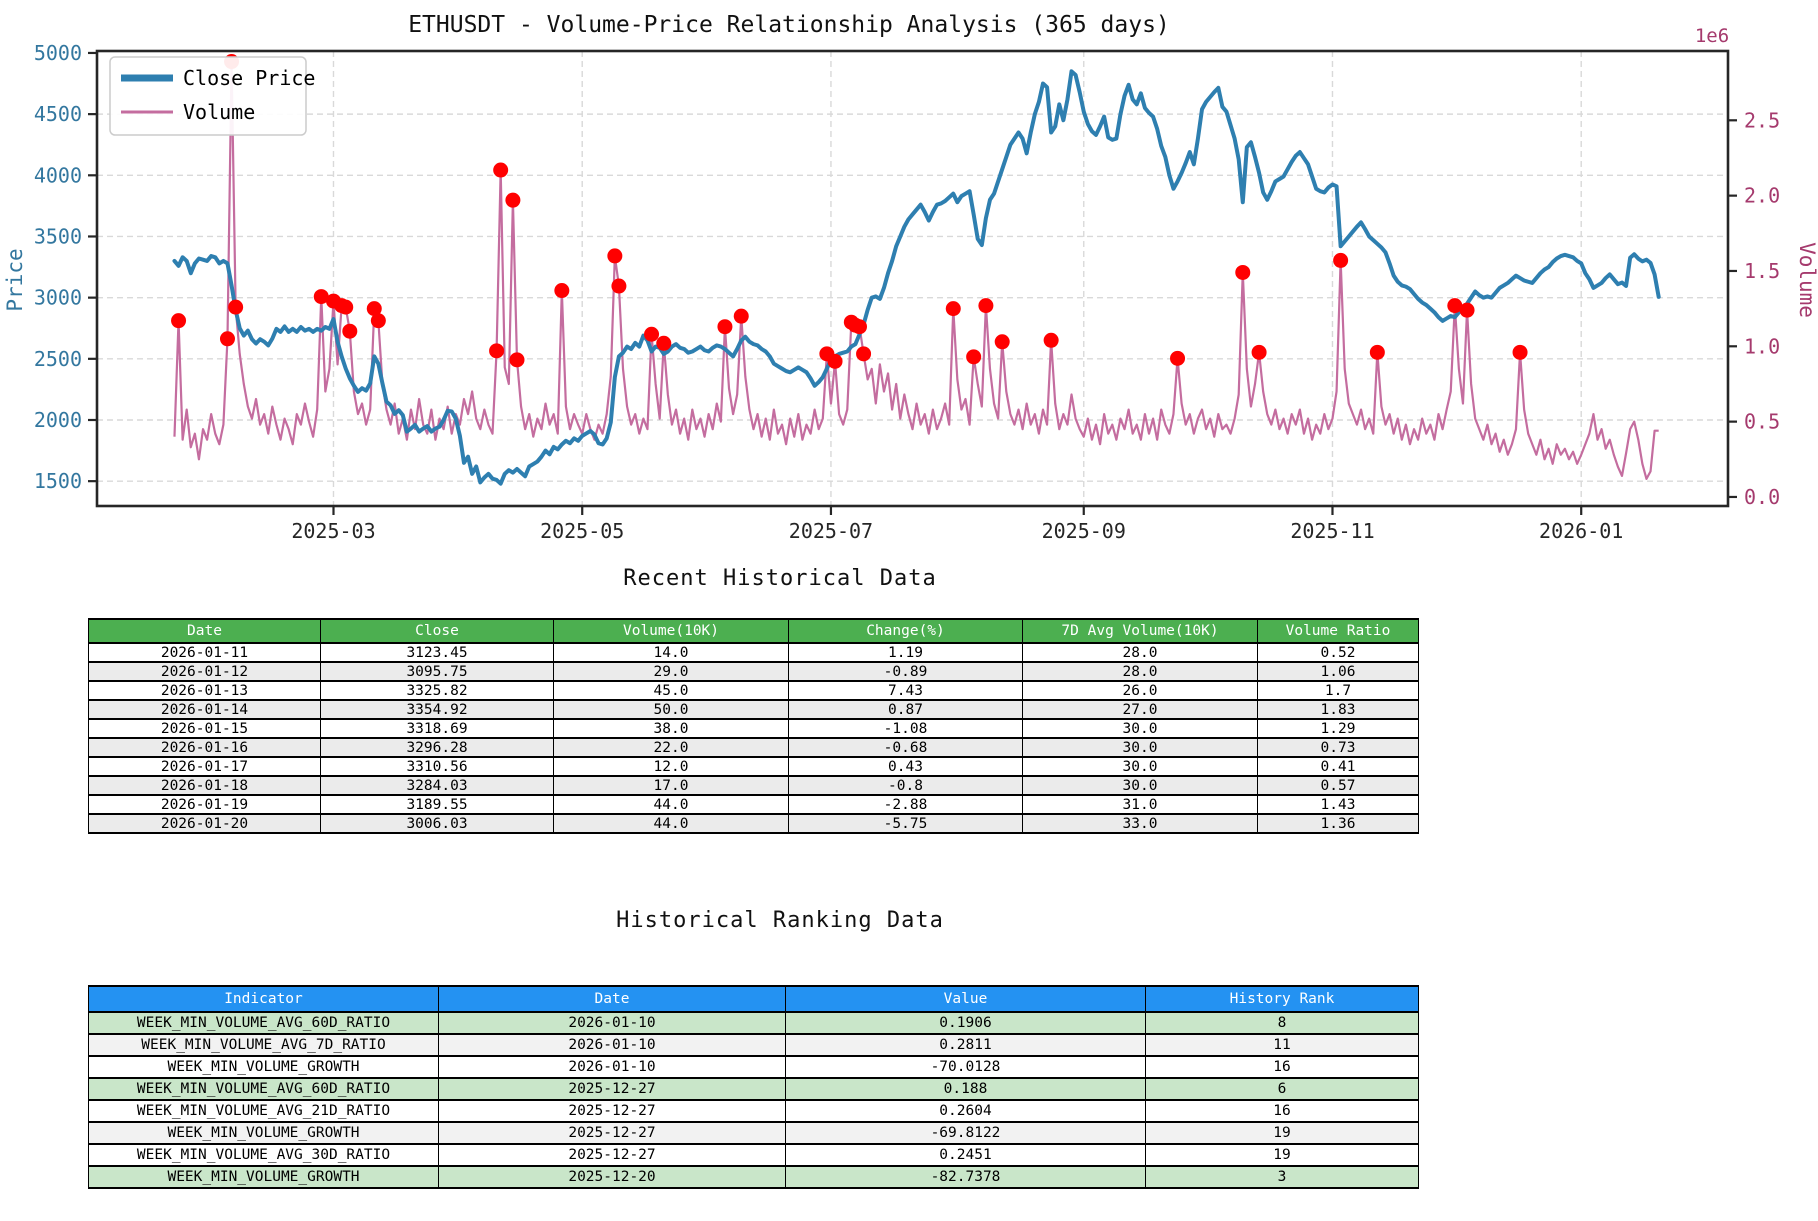 The image size is (1818, 1221). I want to click on table-cell: 1.83, so click(1338, 709).